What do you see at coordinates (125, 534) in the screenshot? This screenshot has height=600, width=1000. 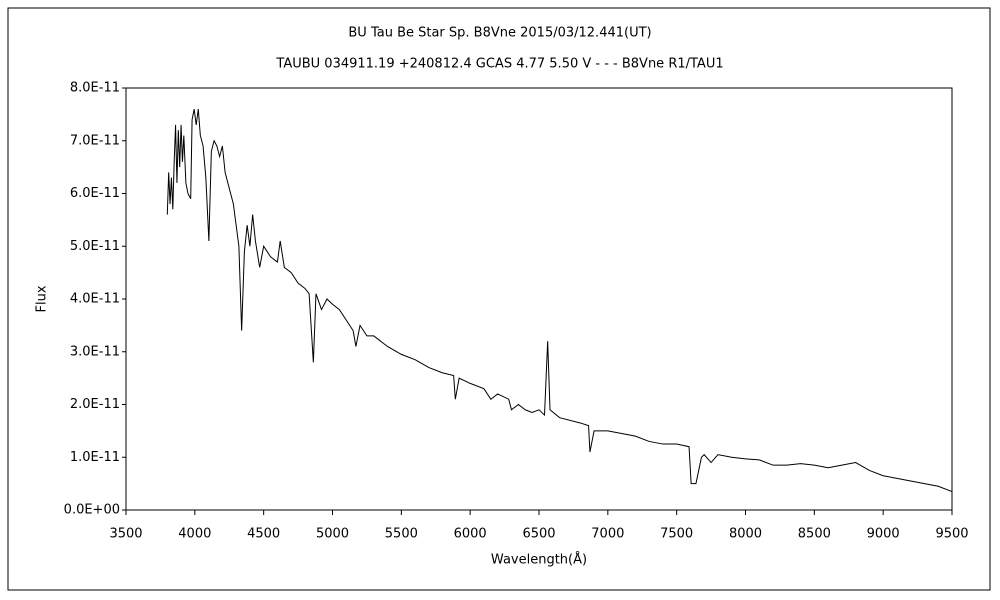 I see `x-tick-label: 3500` at bounding box center [125, 534].